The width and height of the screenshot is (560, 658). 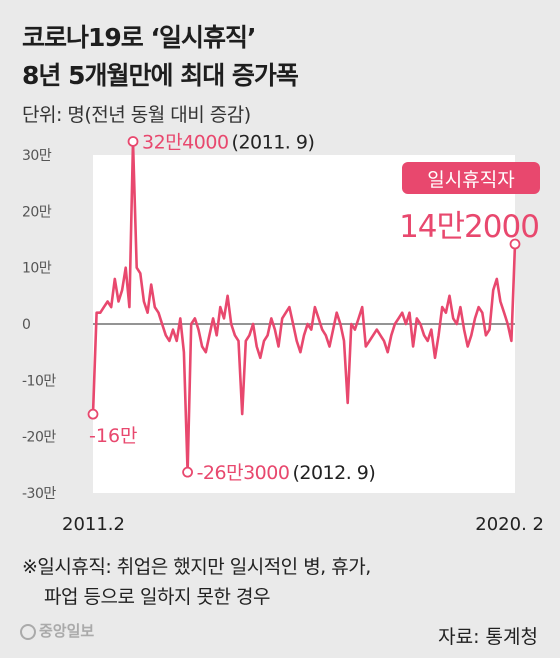 I want to click on y-tick-label: -30만, so click(x=39, y=494).